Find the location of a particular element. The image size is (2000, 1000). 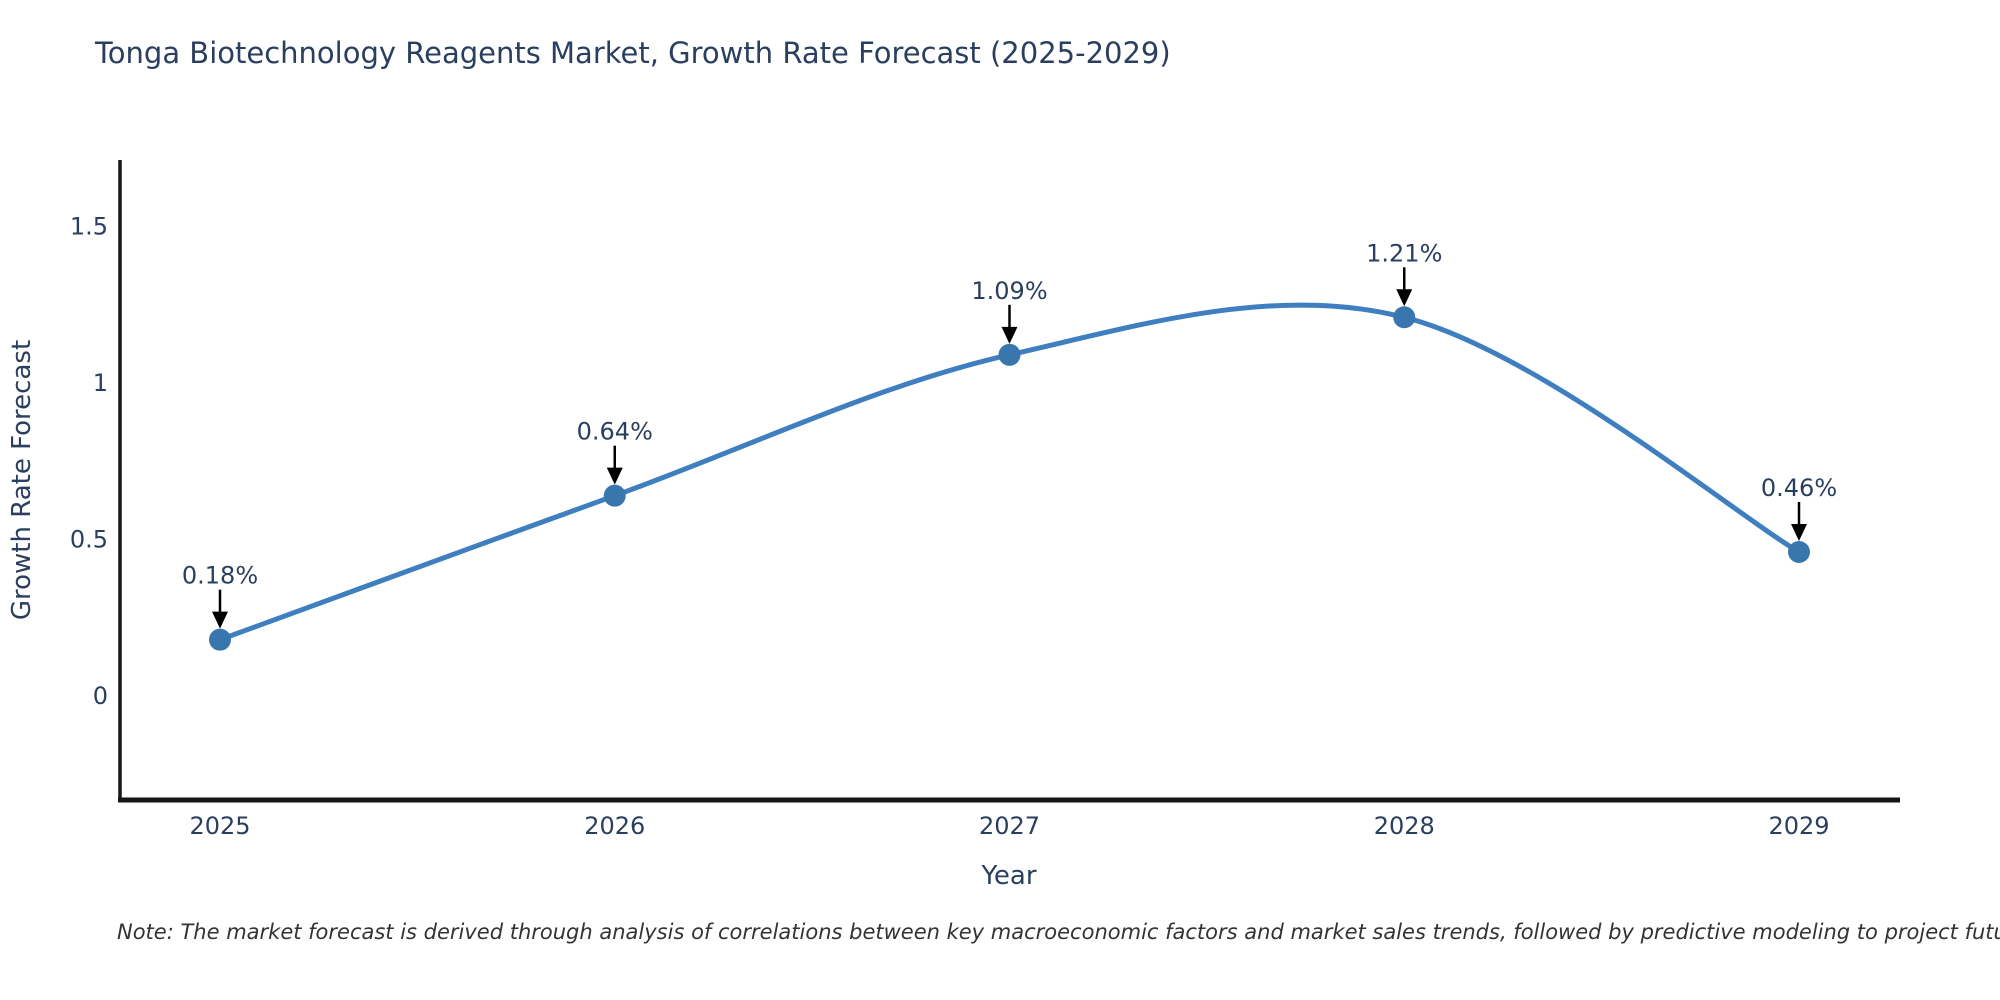

data-point-2029 is located at coordinates (1799, 552).